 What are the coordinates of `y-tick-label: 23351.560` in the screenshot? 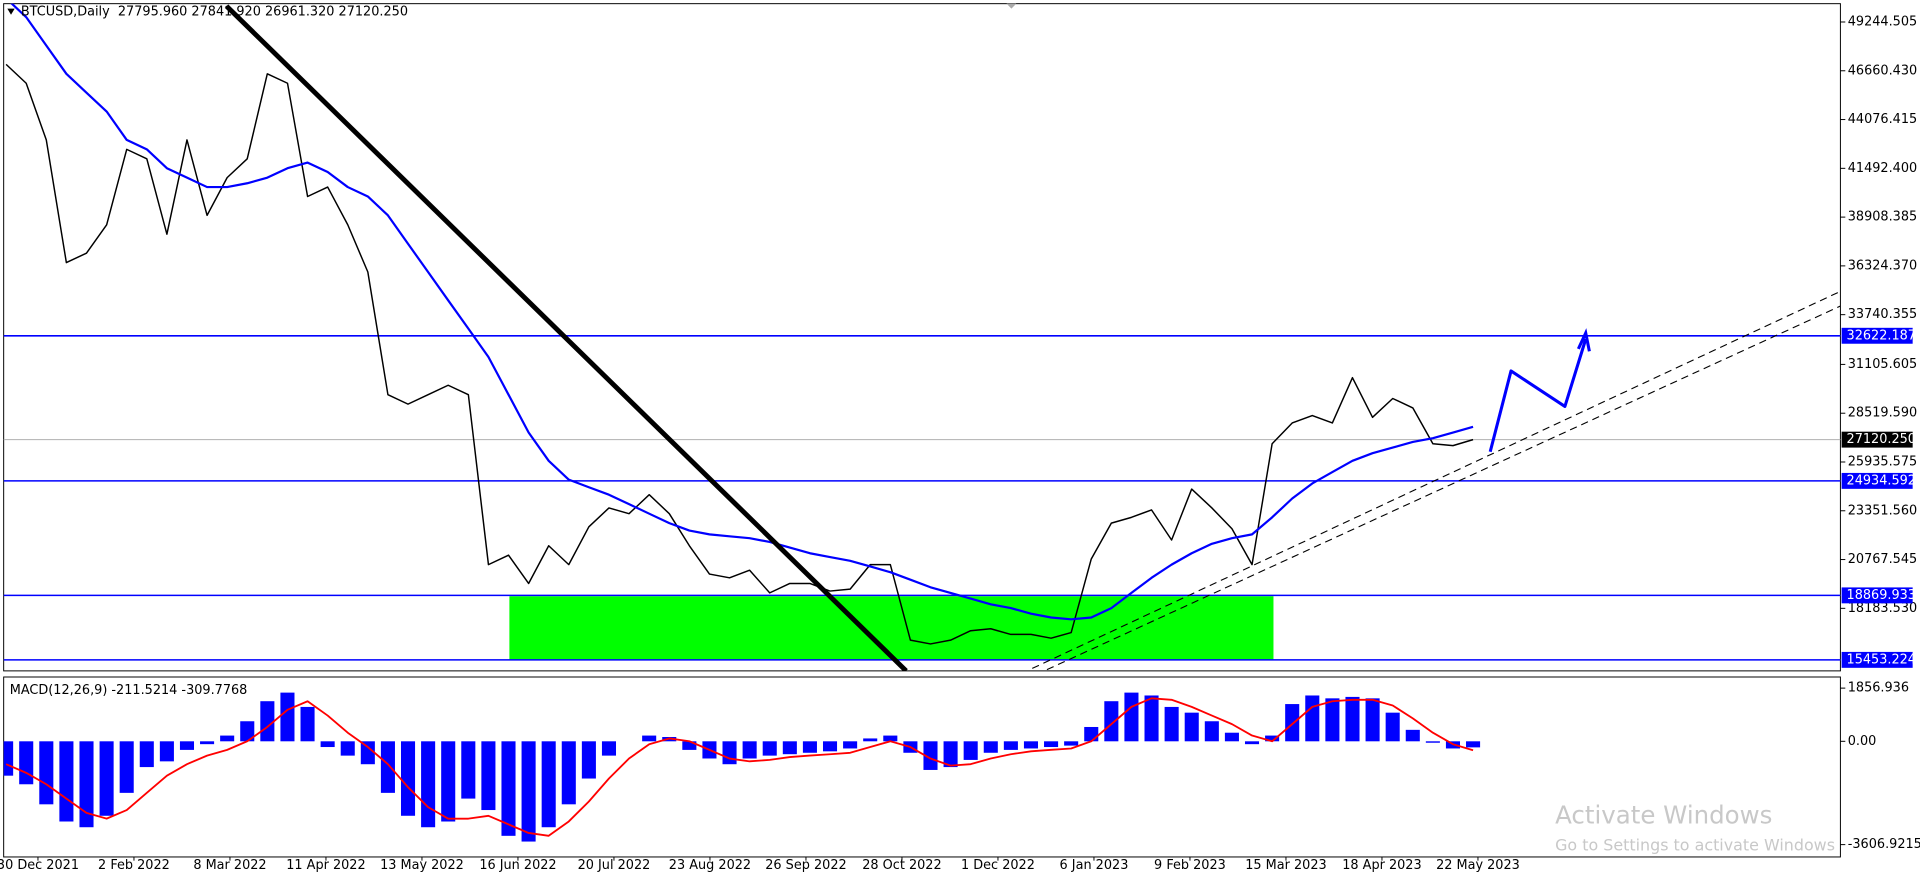 It's located at (1882, 510).